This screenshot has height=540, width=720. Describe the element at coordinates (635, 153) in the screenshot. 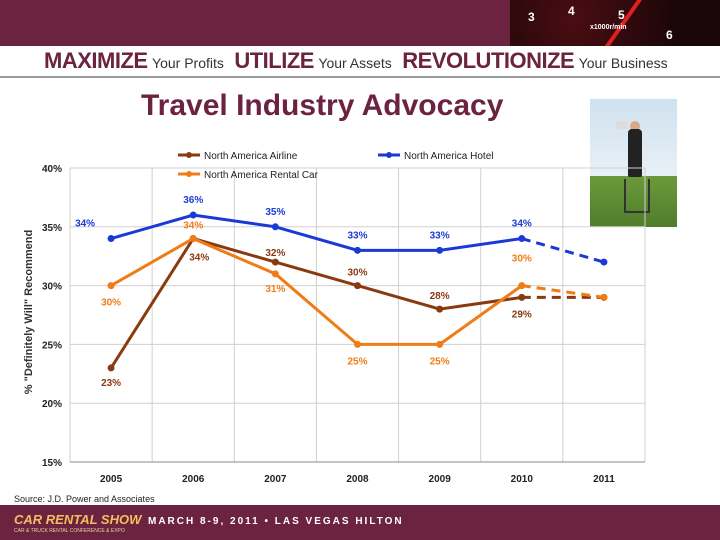

I see `photo-figure` at that location.